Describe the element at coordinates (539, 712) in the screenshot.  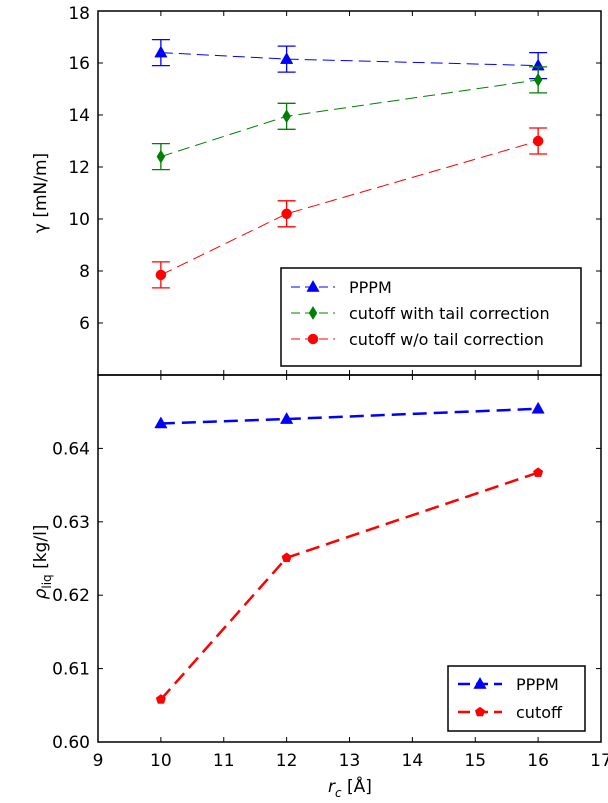
I see `legend-label: cutoff` at that location.